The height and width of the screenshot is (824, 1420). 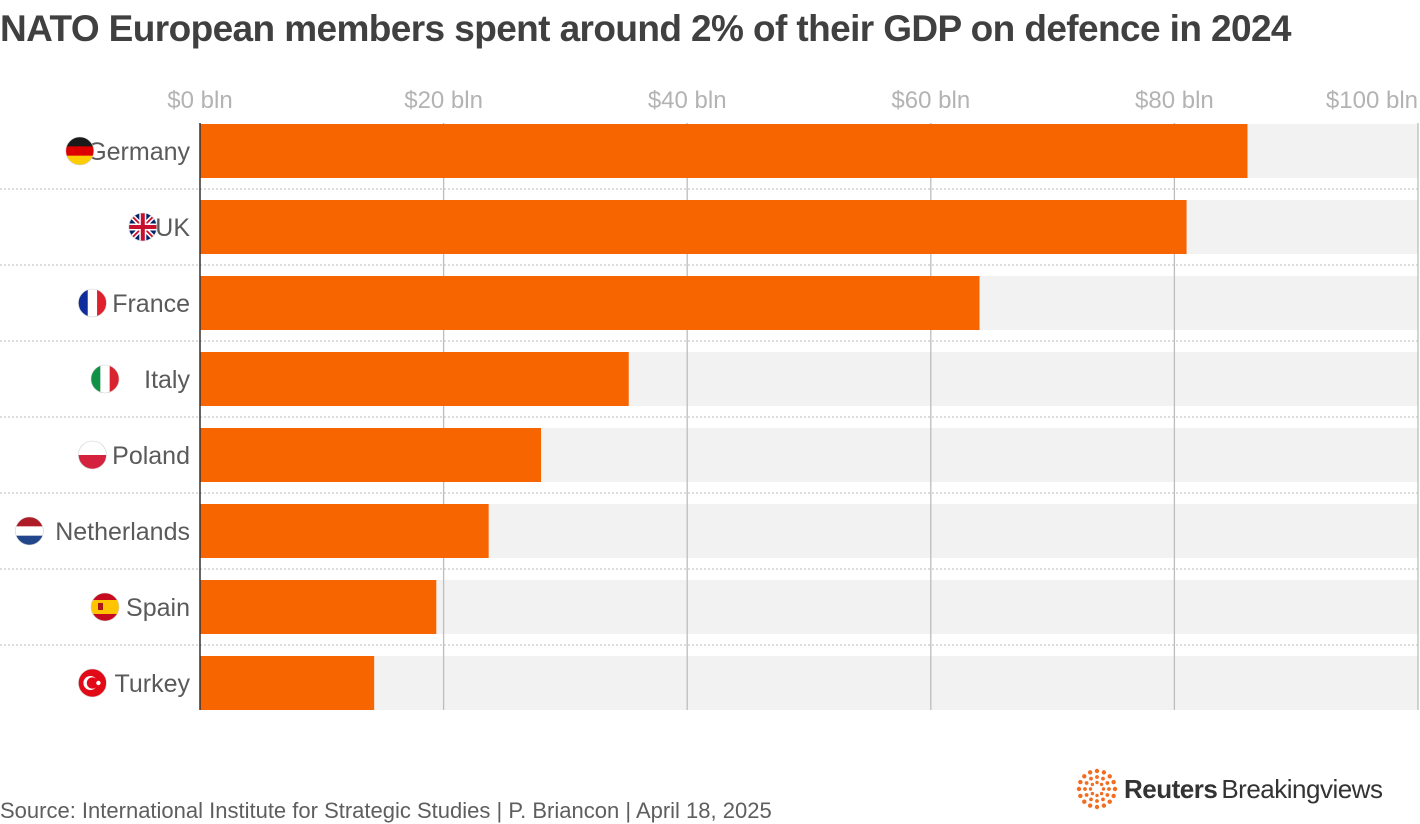 What do you see at coordinates (1372, 100) in the screenshot?
I see `x-tick-label: $100 bln` at bounding box center [1372, 100].